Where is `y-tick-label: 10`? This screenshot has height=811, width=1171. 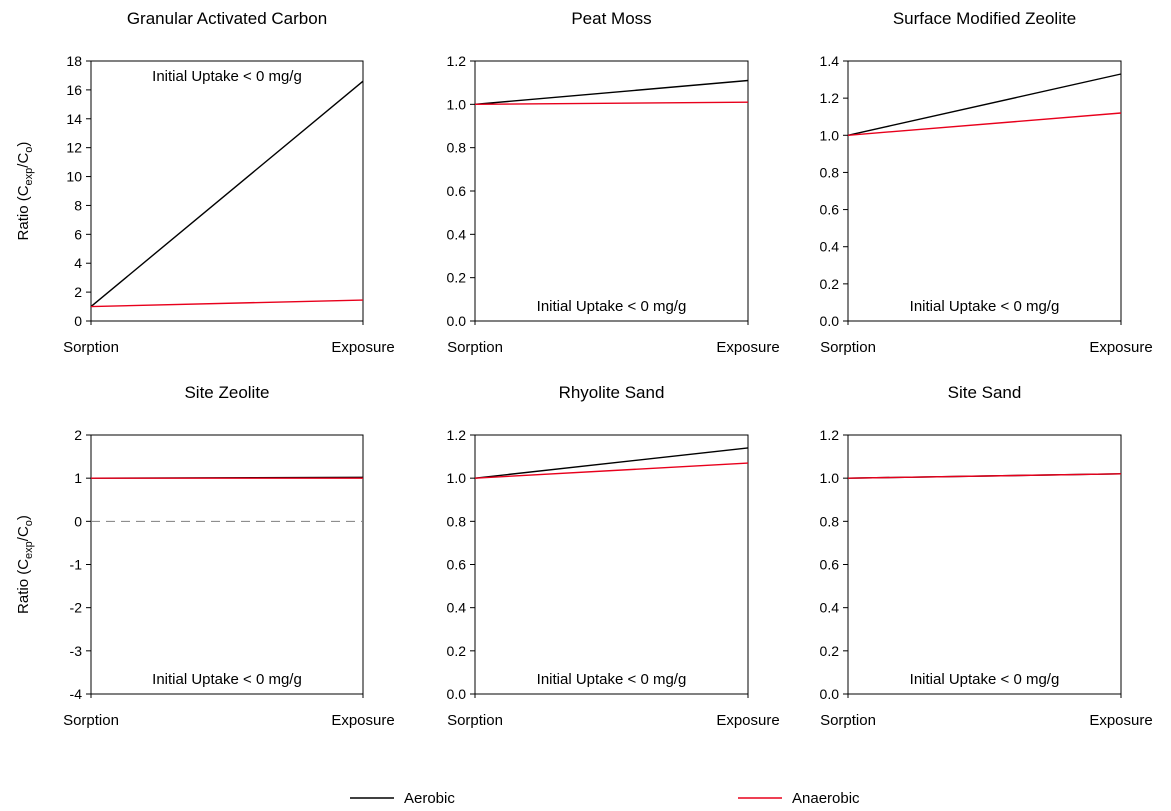
y-tick-label: 10 is located at coordinates (74, 177).